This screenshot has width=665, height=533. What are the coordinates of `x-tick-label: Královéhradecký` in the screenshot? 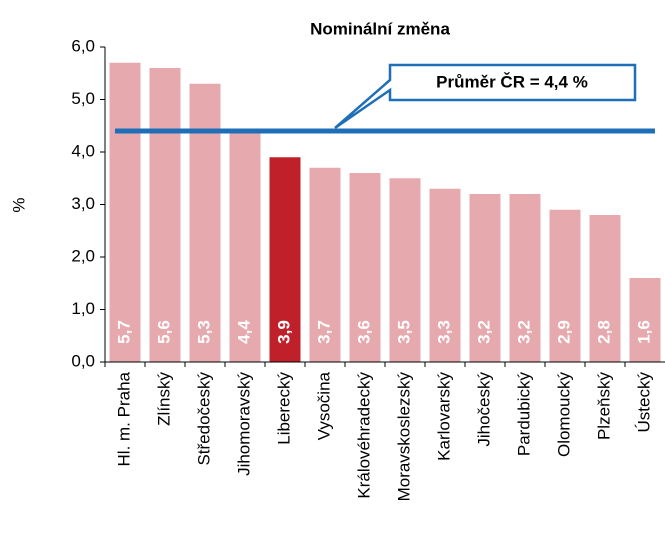 It's located at (363, 435).